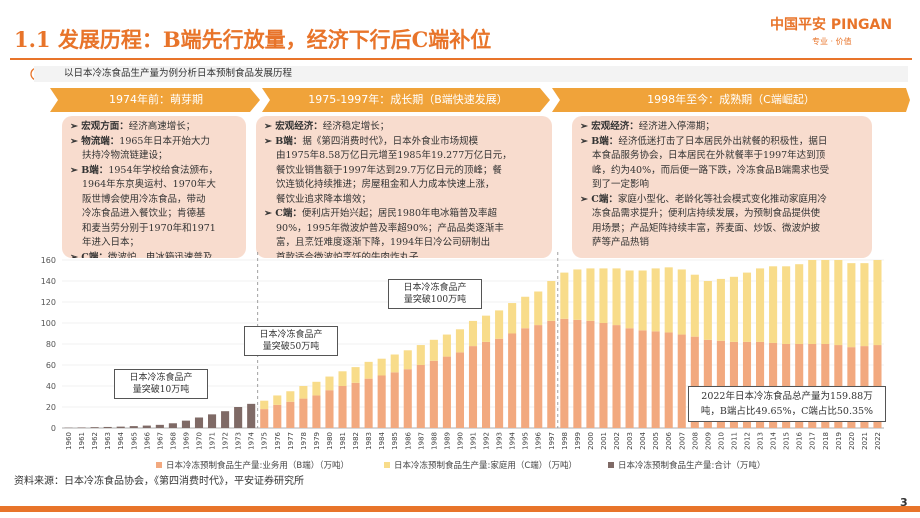 The height and width of the screenshot is (518, 920). Describe the element at coordinates (316, 411) in the screenshot. I see `bar-business-1979` at that location.